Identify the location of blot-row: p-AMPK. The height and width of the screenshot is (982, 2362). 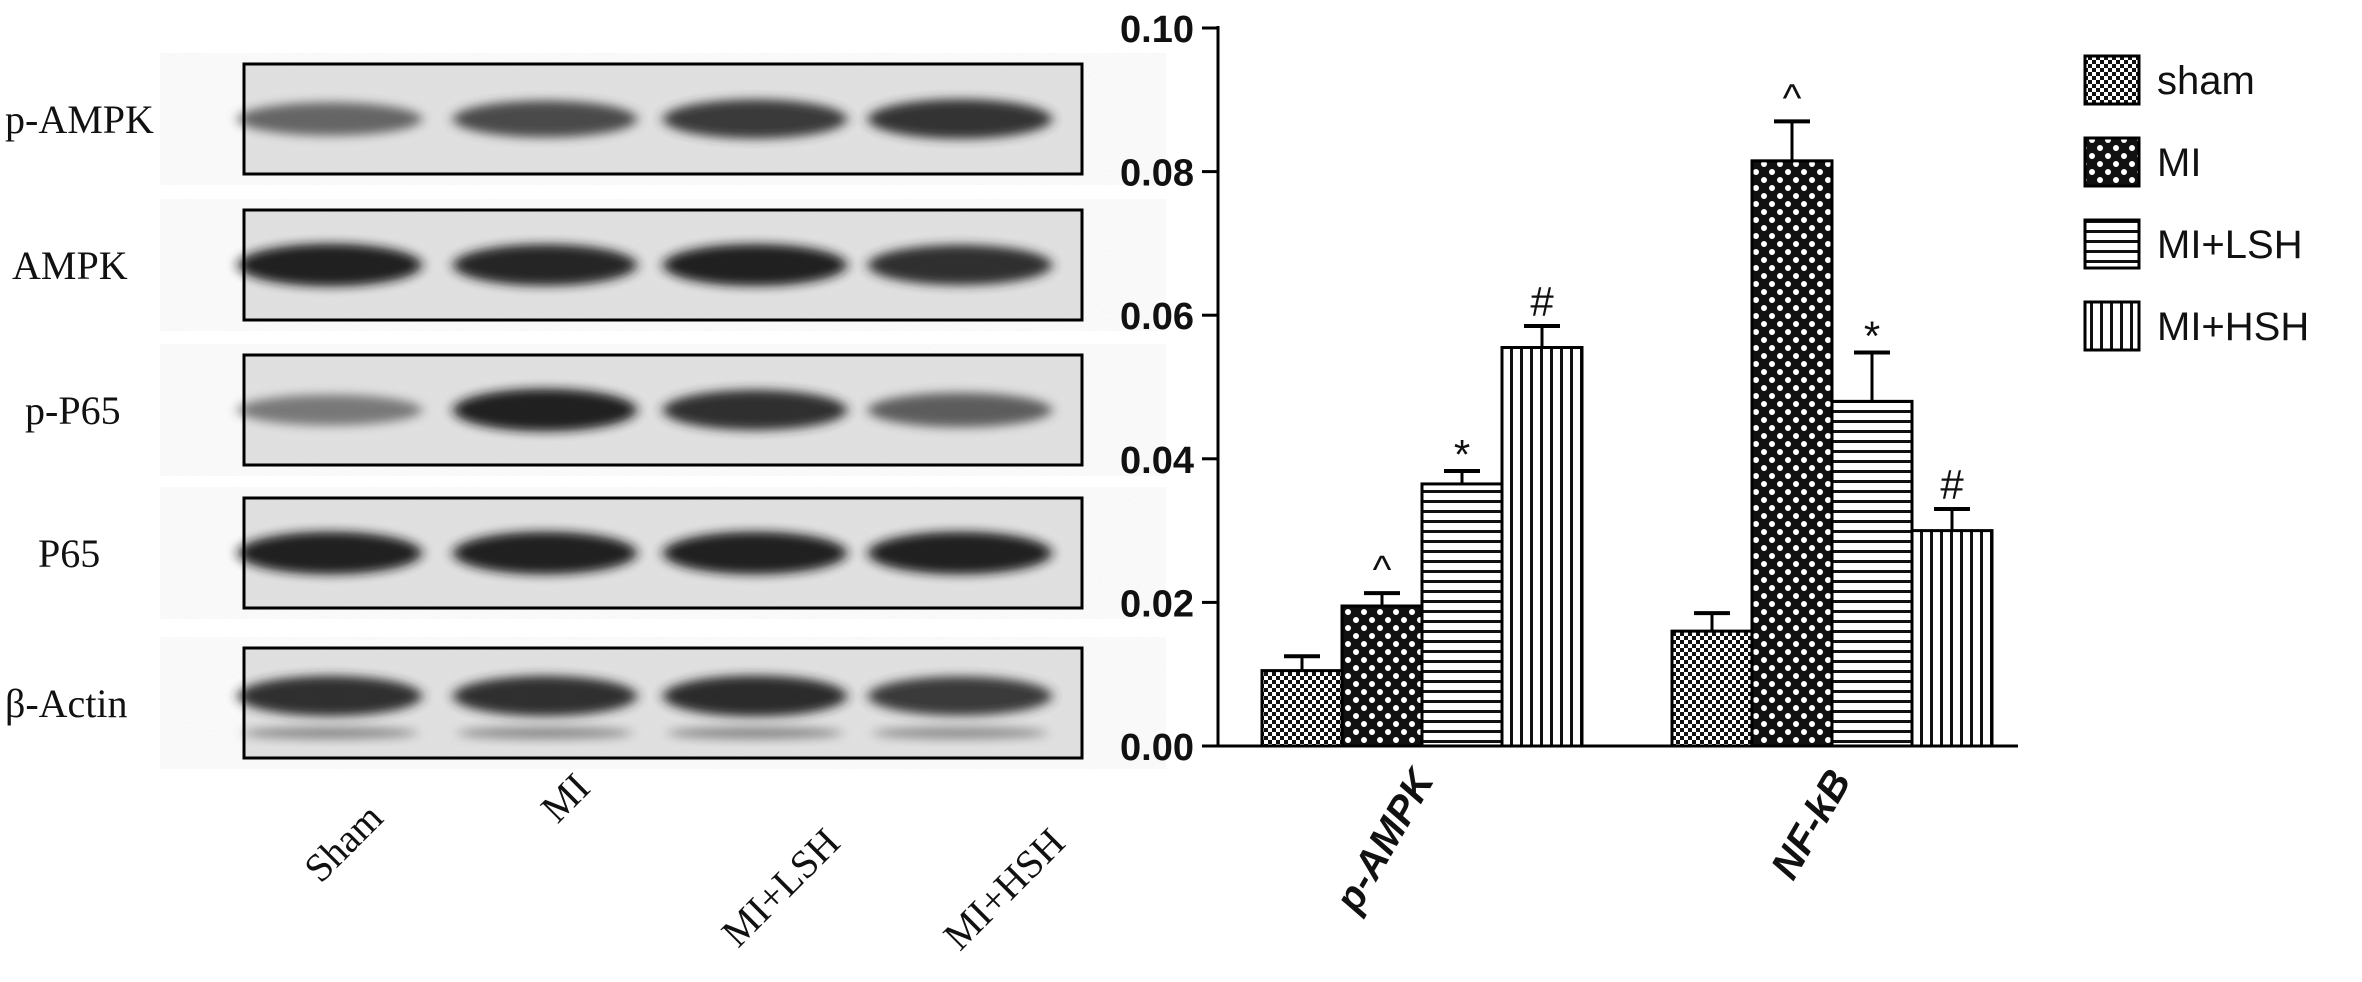
(544, 119).